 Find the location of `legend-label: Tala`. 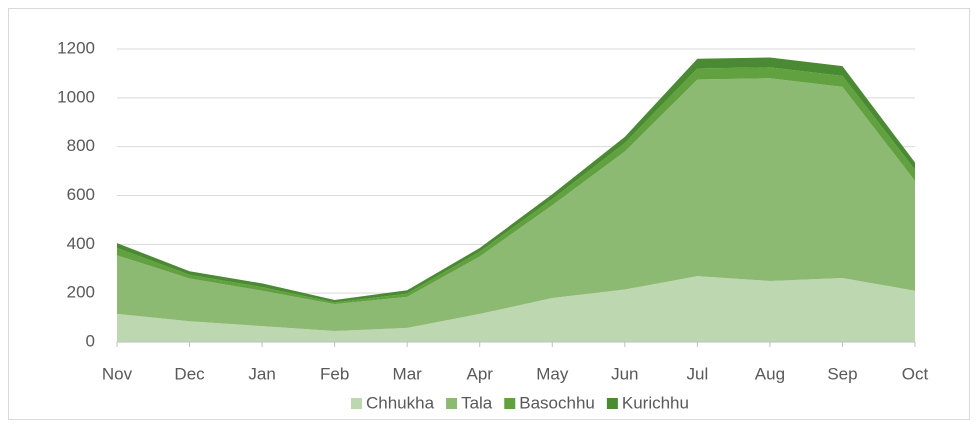

legend-label: Tala is located at coordinates (477, 402).